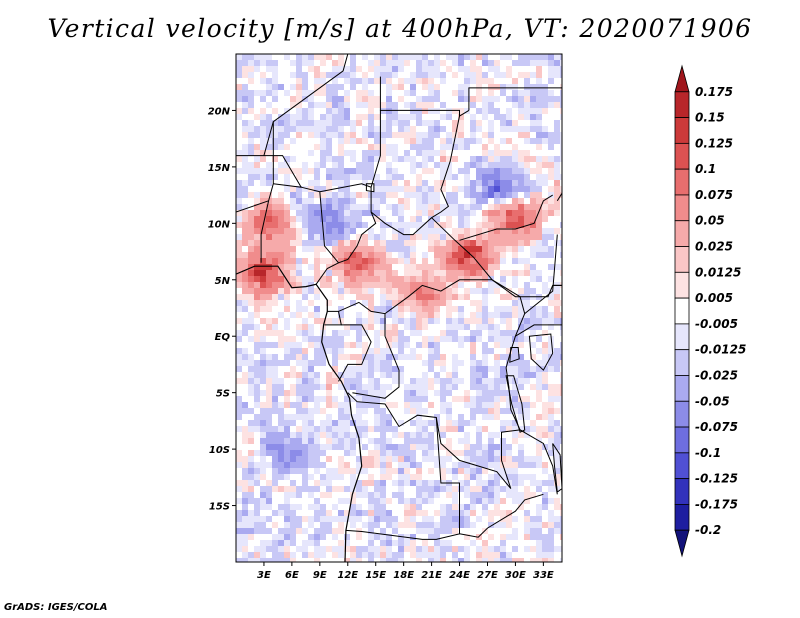 Image resolution: width=800 pixels, height=618 pixels. What do you see at coordinates (714, 143) in the screenshot?
I see `colorbar-label: 0.125` at bounding box center [714, 143].